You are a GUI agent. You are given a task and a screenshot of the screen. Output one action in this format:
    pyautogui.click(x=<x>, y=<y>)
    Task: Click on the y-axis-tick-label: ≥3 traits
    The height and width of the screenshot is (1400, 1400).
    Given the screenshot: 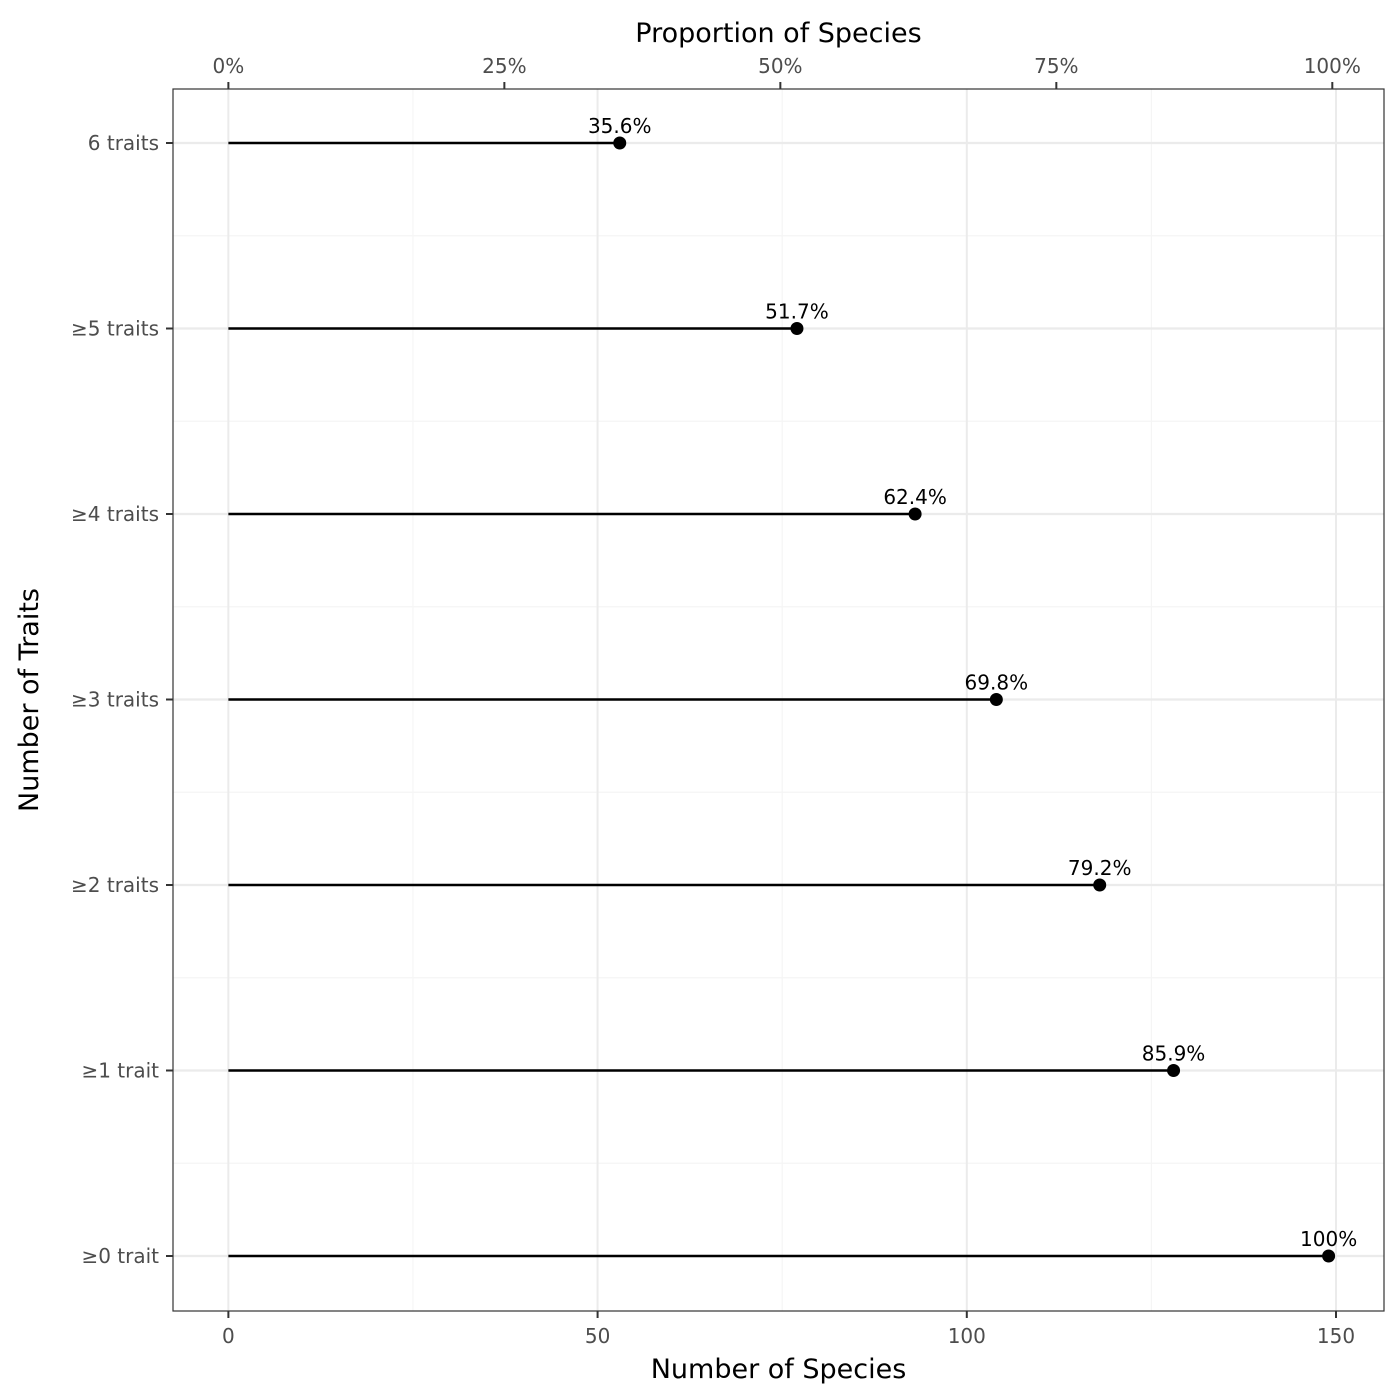 What is the action you would take?
    pyautogui.click(x=115, y=700)
    